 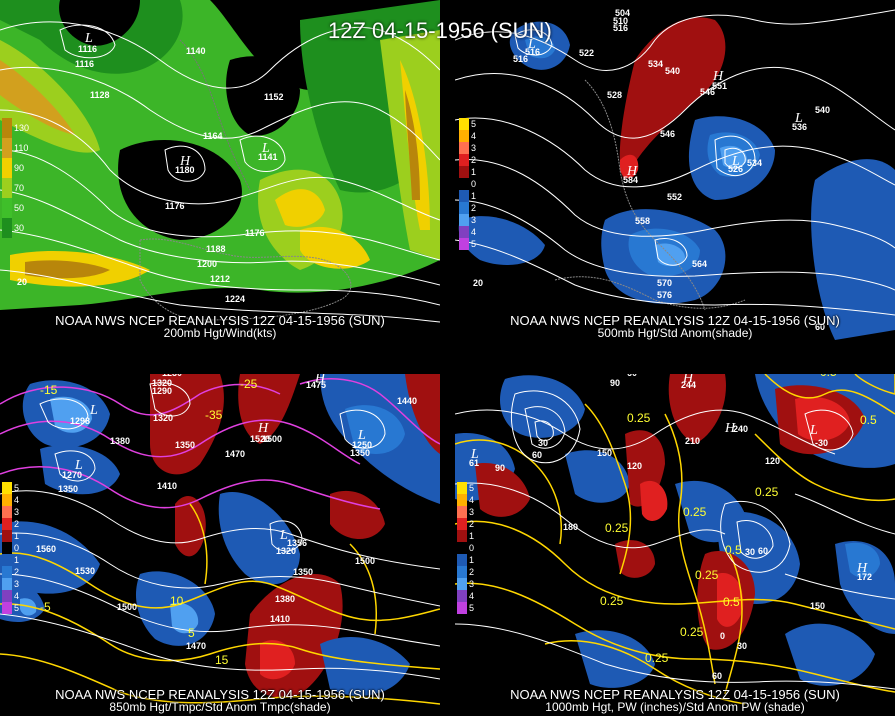 I want to click on svg-text: 1440, so click(x=407, y=401).